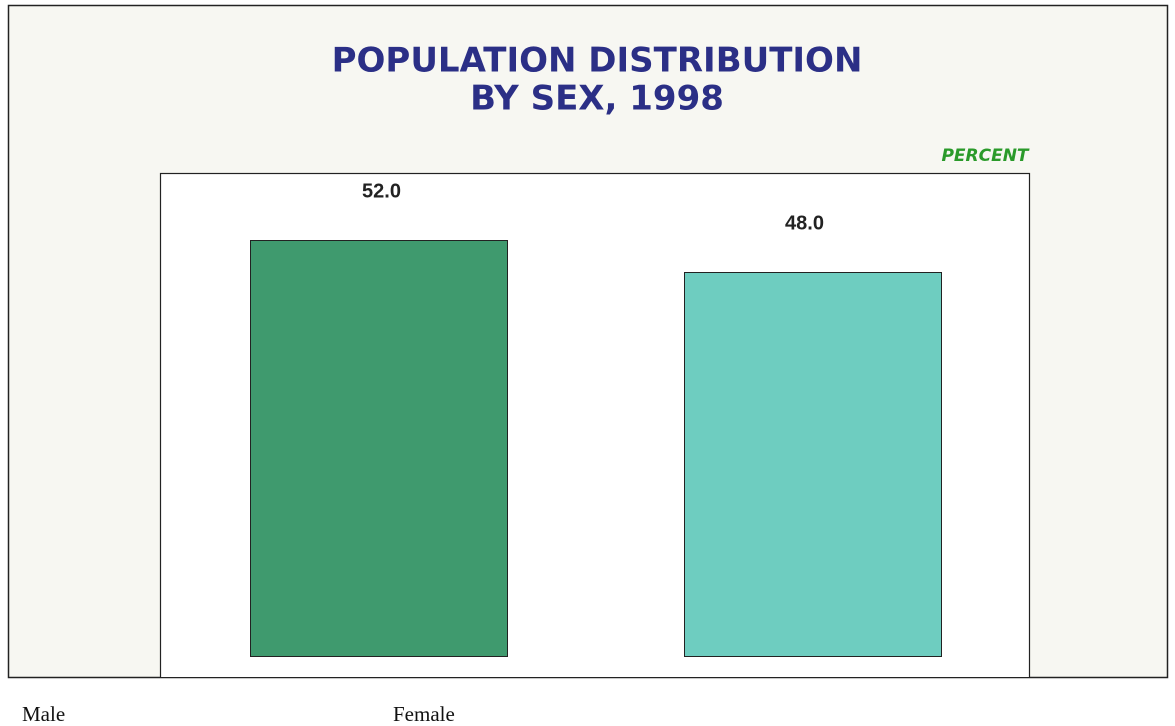 The image size is (1175, 726). I want to click on value-label: 52.0, so click(381, 191).